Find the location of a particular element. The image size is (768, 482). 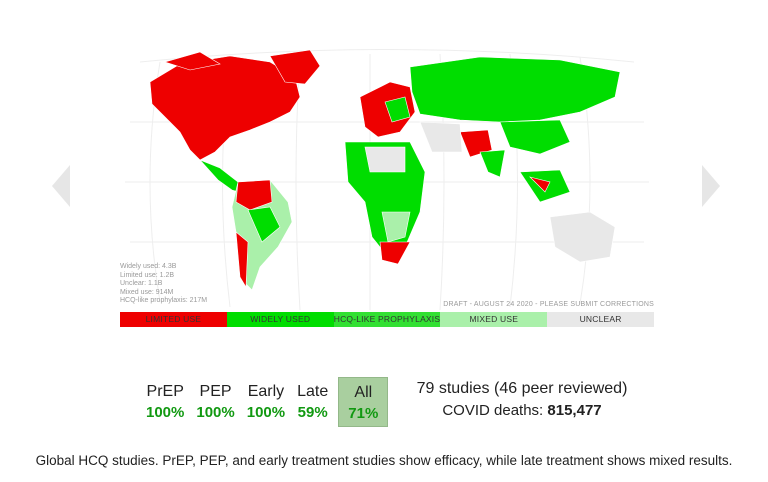

efficacy-late-value: 59% is located at coordinates (312, 412).